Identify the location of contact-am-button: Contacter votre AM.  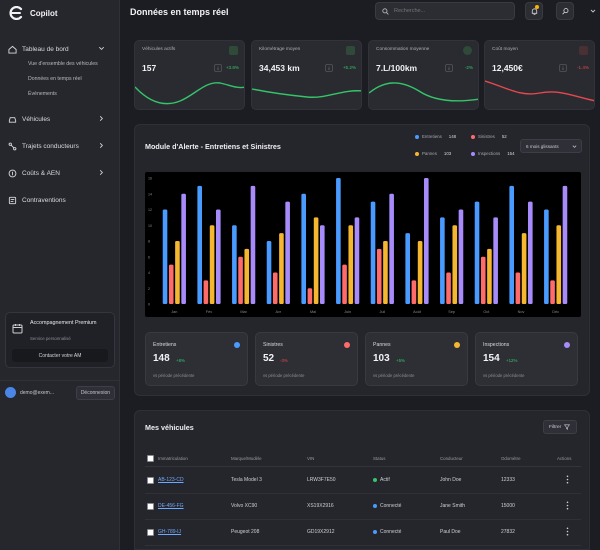
(60, 355).